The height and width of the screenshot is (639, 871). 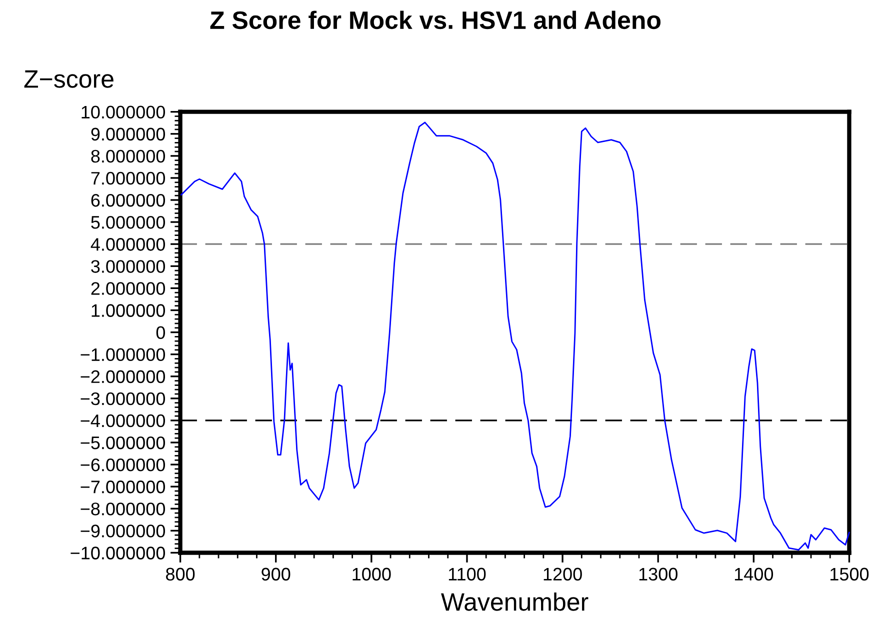 What do you see at coordinates (128, 288) in the screenshot?
I see `y-tick-label: 2.000000` at bounding box center [128, 288].